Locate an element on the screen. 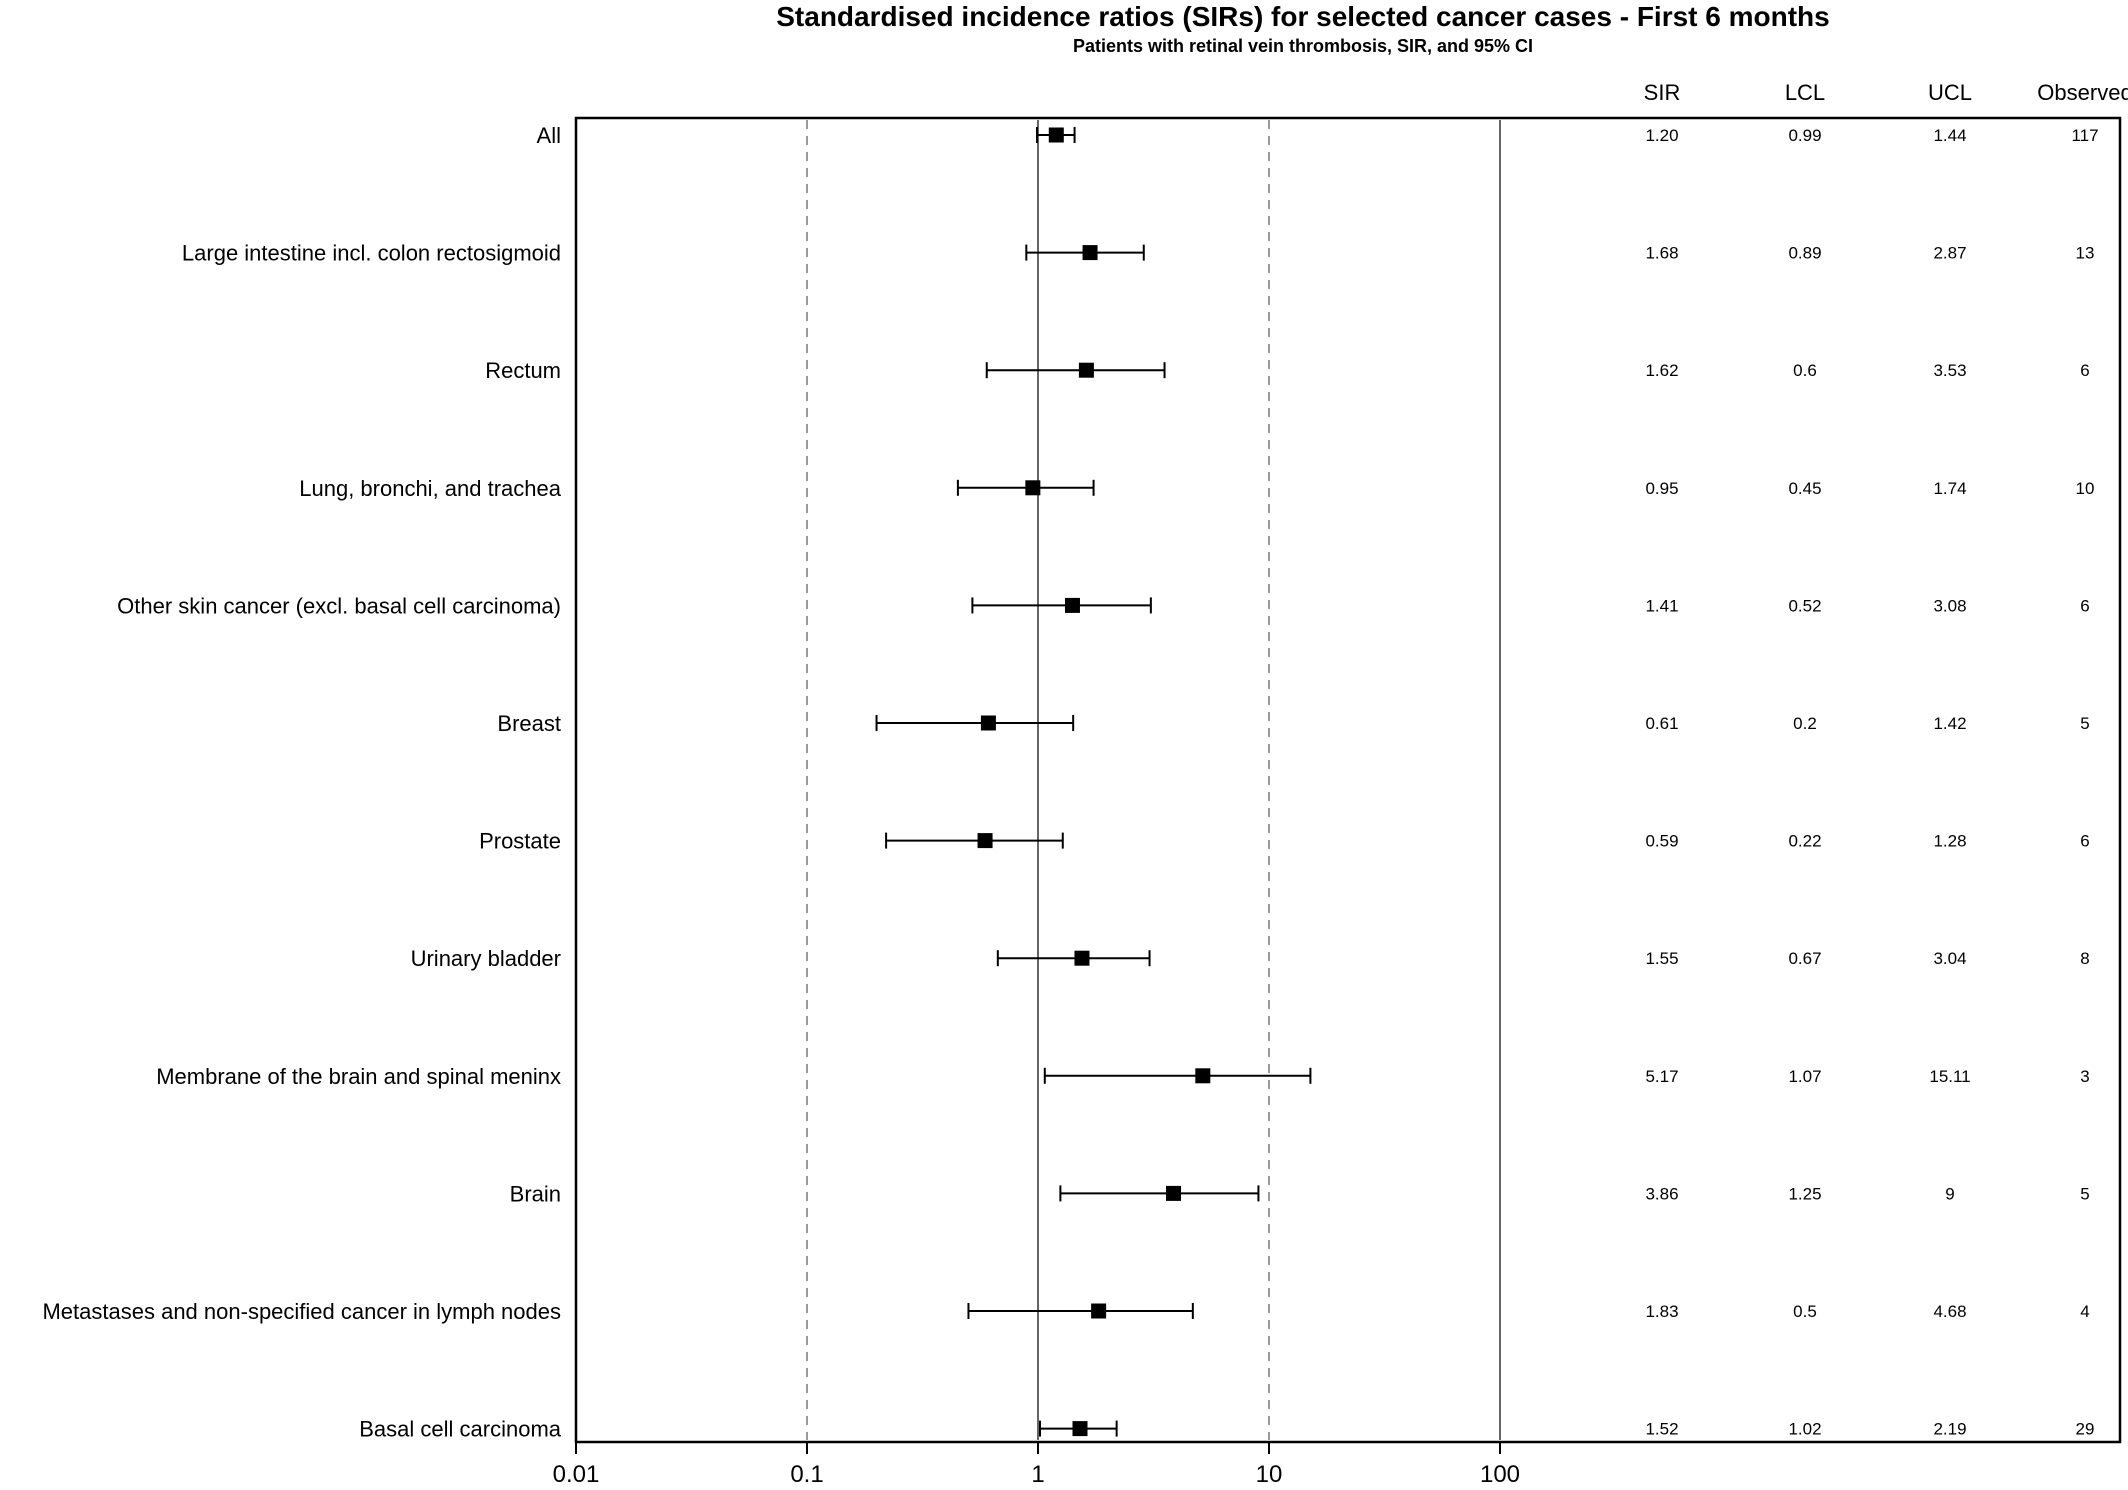  row-value-ucl: 1.44 is located at coordinates (1949, 135).